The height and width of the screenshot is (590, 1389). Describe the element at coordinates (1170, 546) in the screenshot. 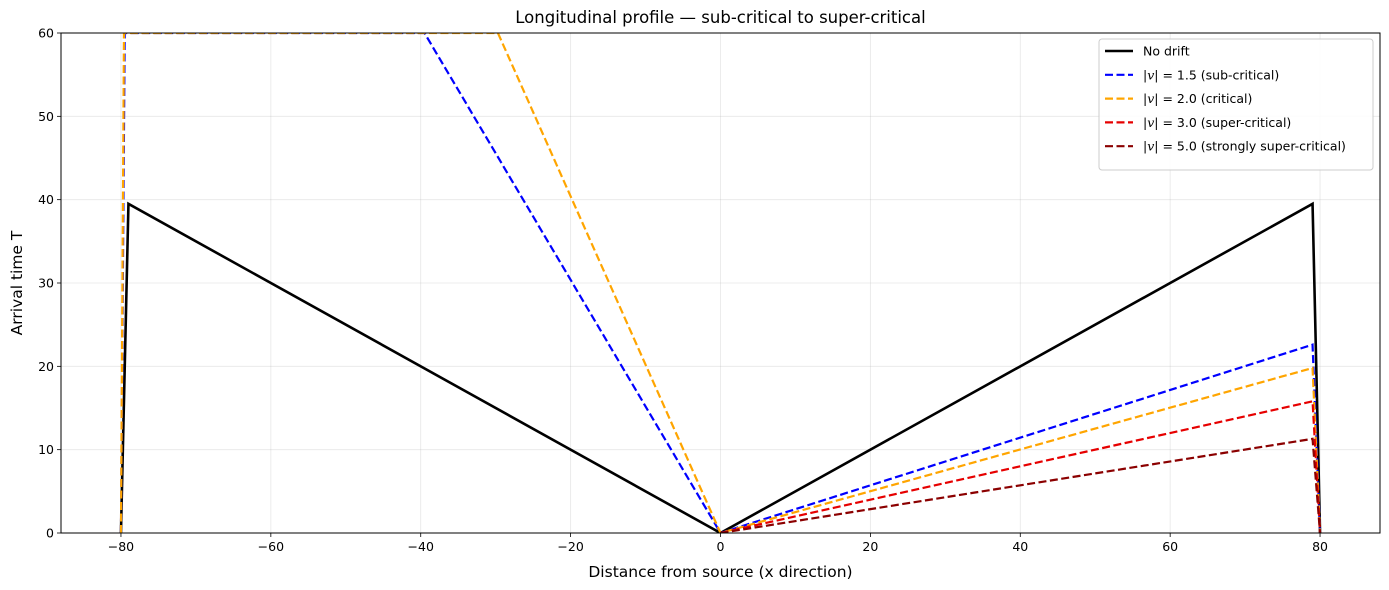

I see `x-tick-label: 60` at that location.